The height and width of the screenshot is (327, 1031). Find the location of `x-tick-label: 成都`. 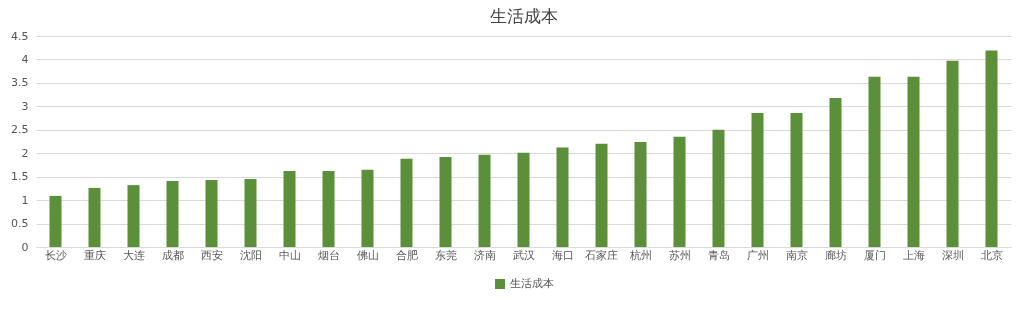

x-tick-label: 成都 is located at coordinates (172, 255).